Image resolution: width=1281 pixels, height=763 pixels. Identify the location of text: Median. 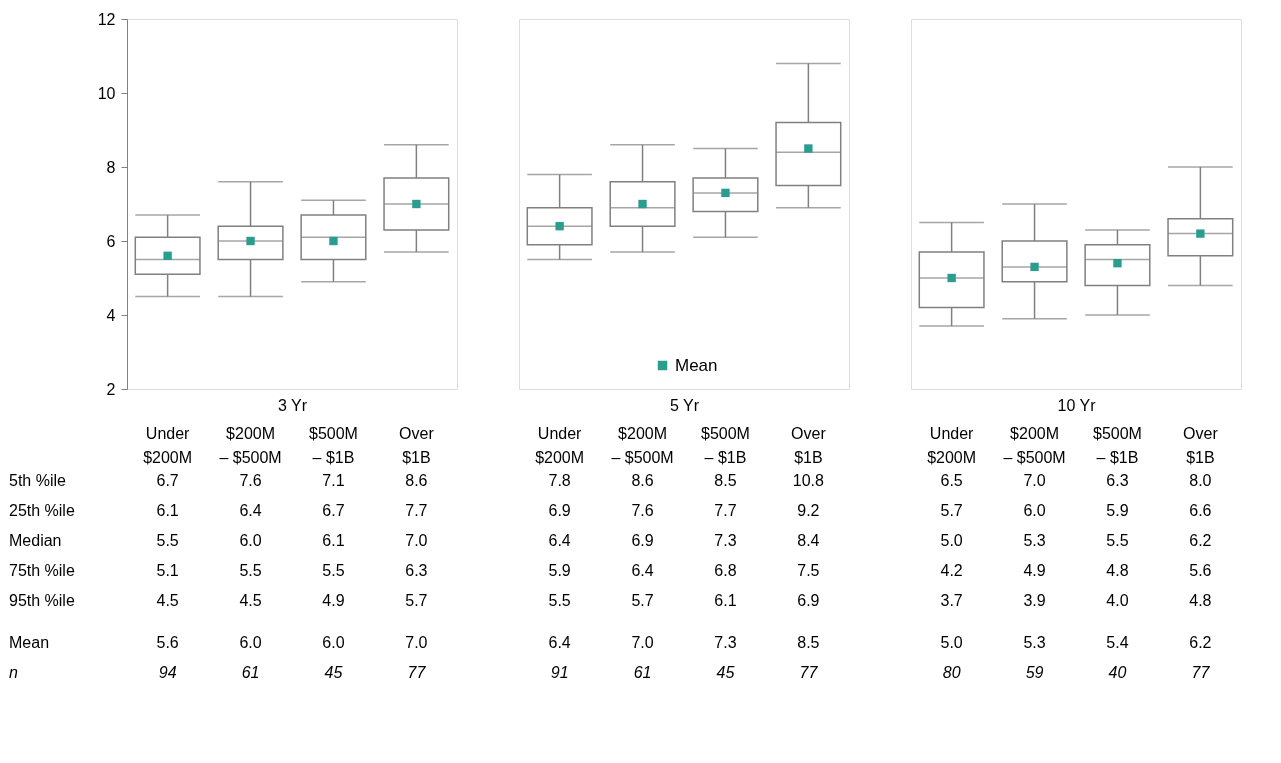
(35, 540).